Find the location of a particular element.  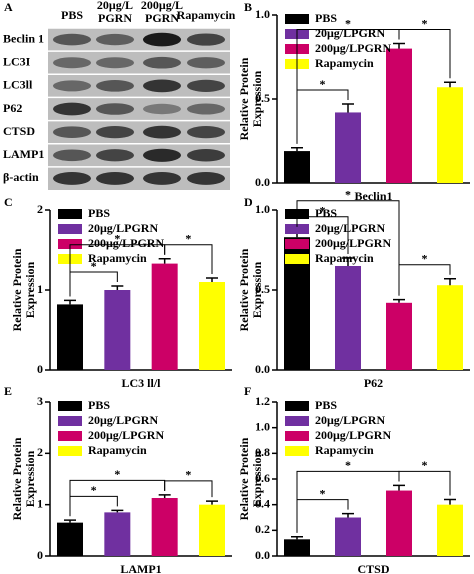

lane-label: PGRN is located at coordinates (115, 18).